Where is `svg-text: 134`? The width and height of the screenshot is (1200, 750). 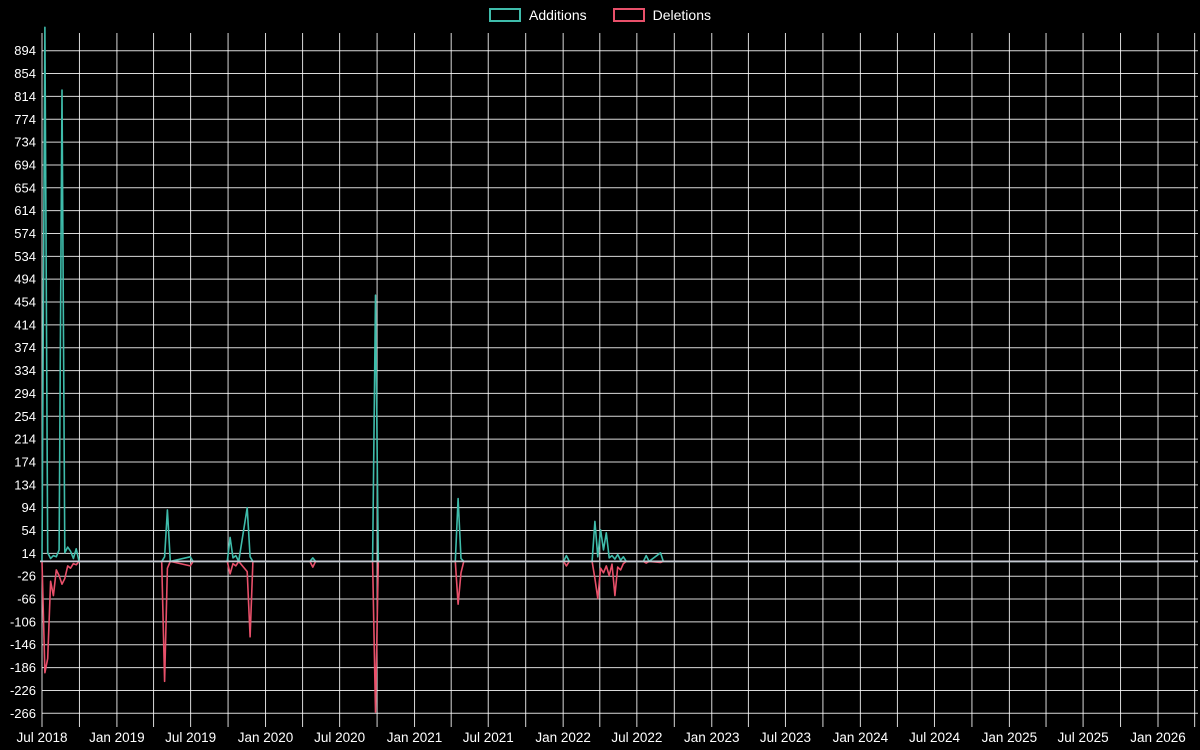
svg-text: 134 is located at coordinates (25, 484).